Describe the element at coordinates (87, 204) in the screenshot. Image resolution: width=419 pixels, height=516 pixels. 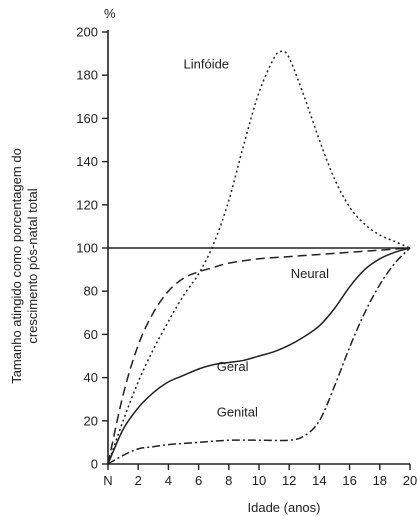
I see `y-tick-label: 120` at that location.